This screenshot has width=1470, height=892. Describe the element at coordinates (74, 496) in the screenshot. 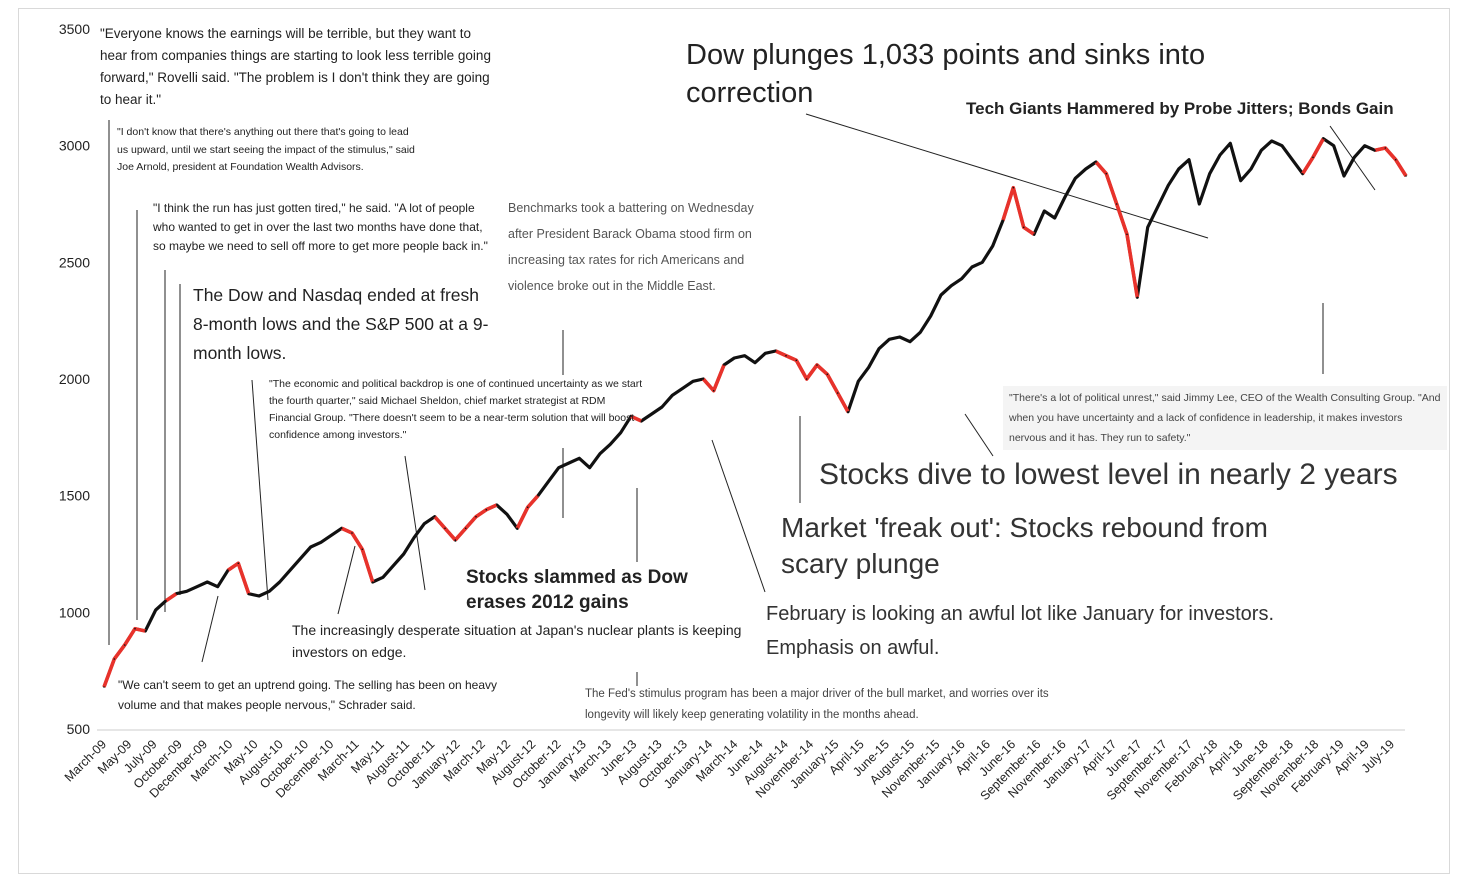

I see `y-tick-label: 1500` at that location.